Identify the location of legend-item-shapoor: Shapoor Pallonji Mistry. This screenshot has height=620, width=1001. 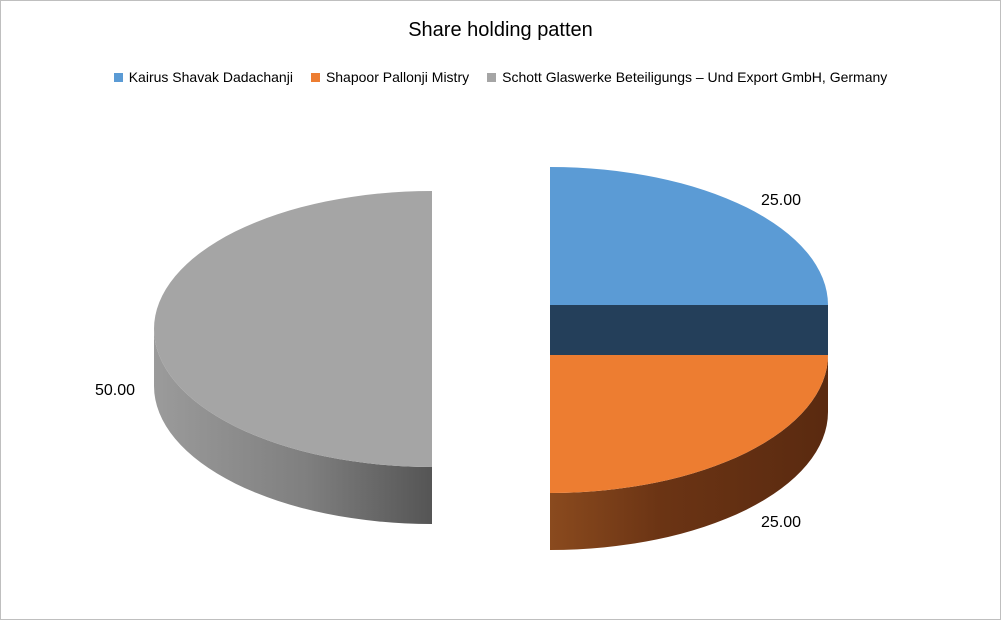
(390, 77).